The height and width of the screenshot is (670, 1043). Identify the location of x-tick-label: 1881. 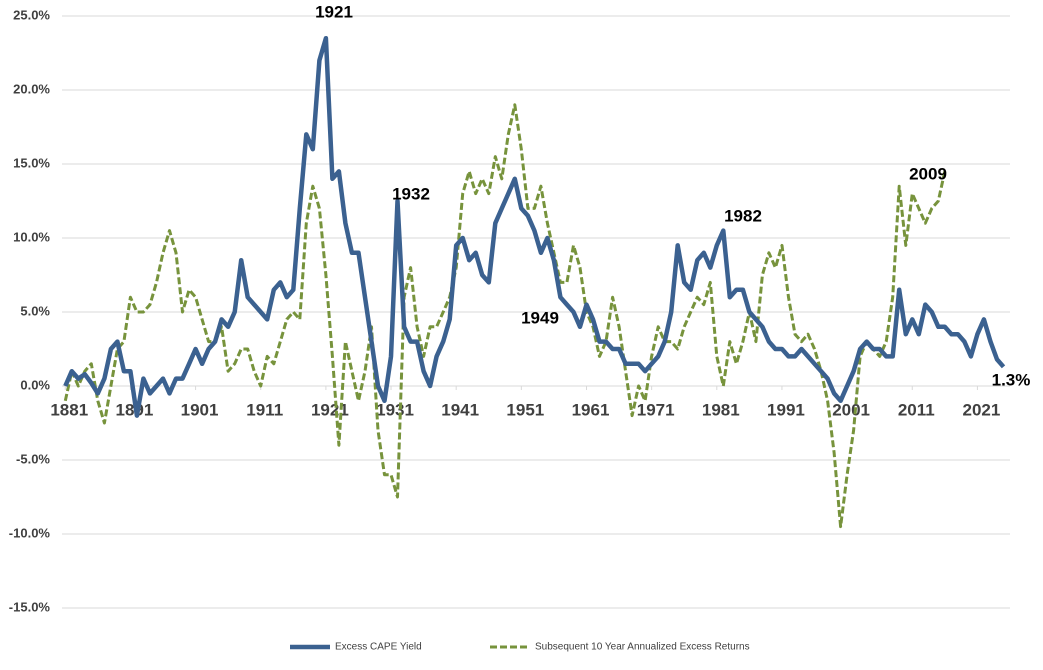
(69, 409).